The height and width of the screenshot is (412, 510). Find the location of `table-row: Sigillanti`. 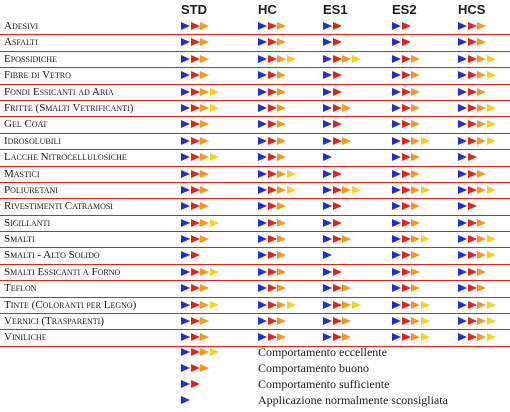

table-row: Sigillanti is located at coordinates (255, 224).